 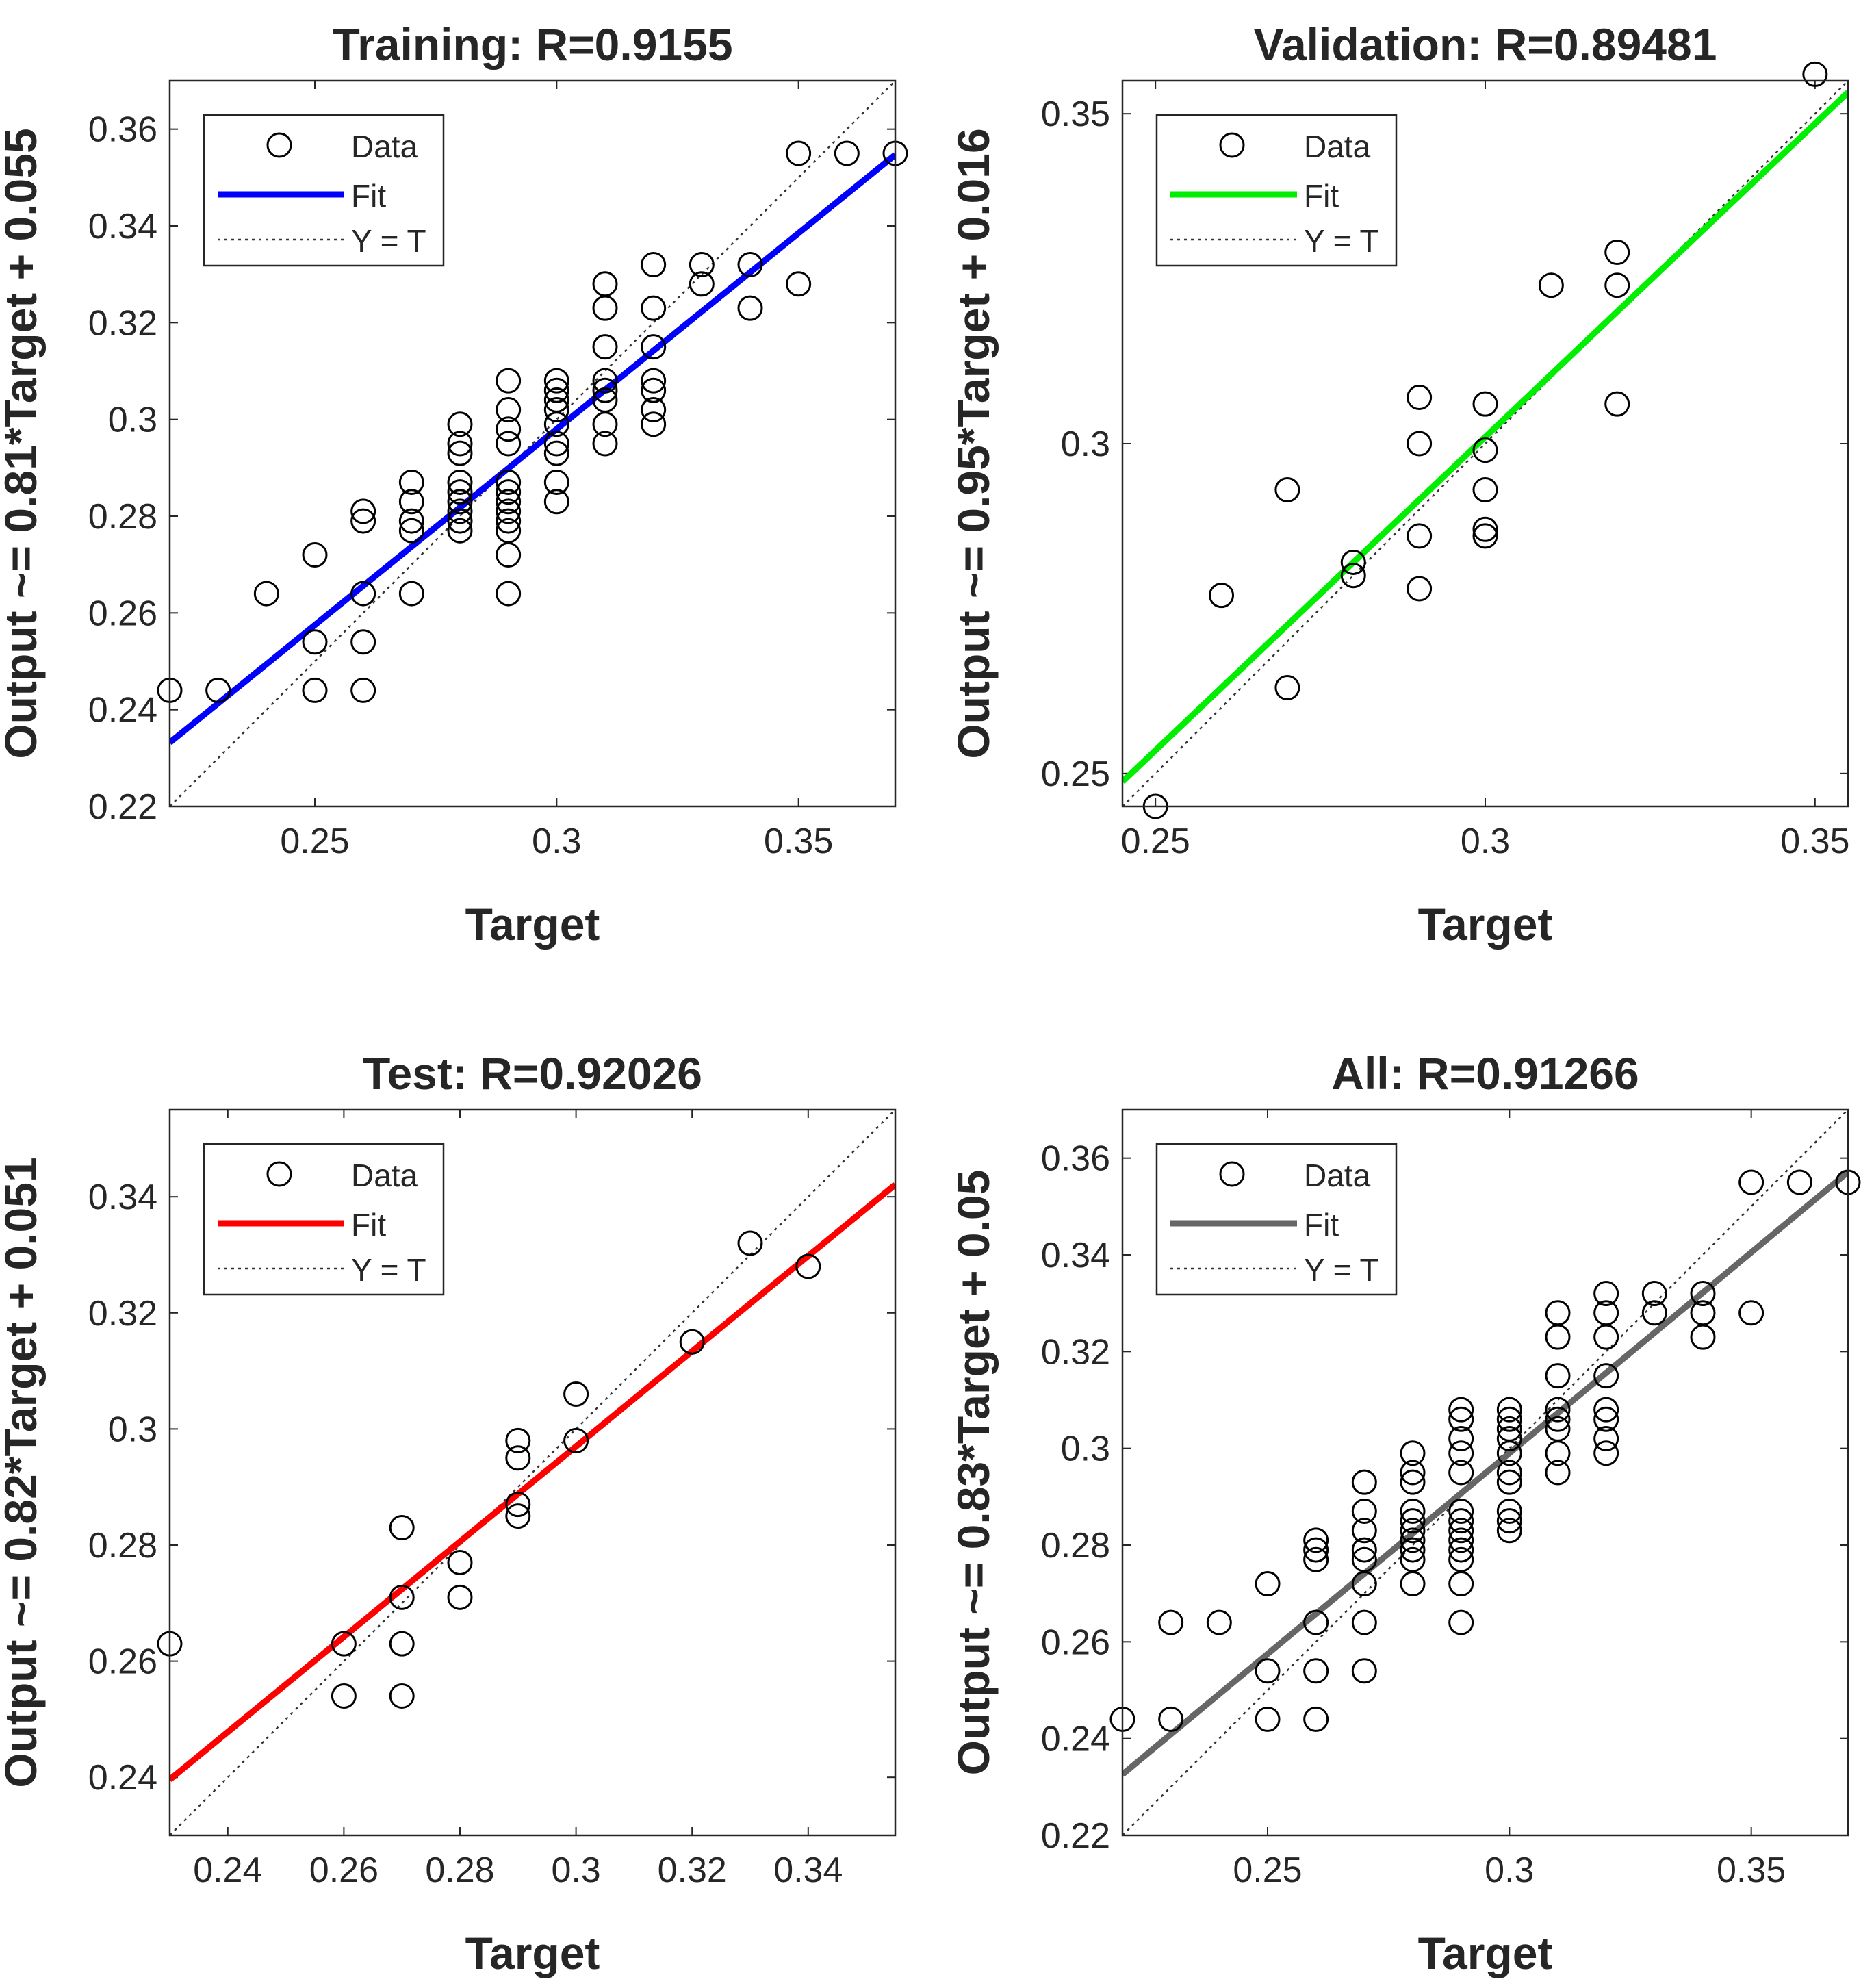 I want to click on training-legend-box, so click(x=324, y=190).